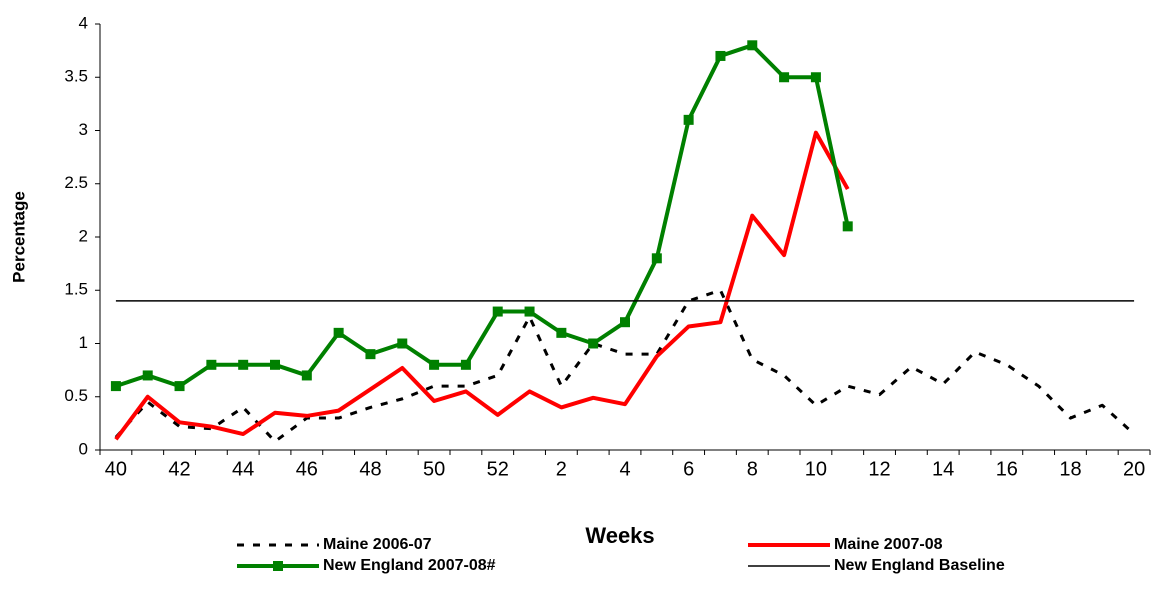  What do you see at coordinates (179, 469) in the screenshot?
I see `x-tick-label: 42` at bounding box center [179, 469].